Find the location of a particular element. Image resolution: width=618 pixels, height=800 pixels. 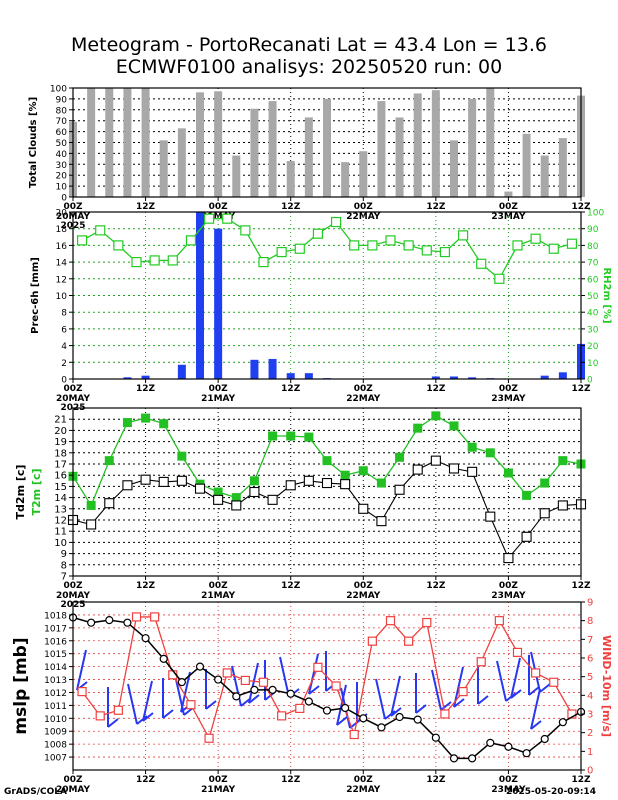

y2-tick-label: 40 is located at coordinates (593, 314).